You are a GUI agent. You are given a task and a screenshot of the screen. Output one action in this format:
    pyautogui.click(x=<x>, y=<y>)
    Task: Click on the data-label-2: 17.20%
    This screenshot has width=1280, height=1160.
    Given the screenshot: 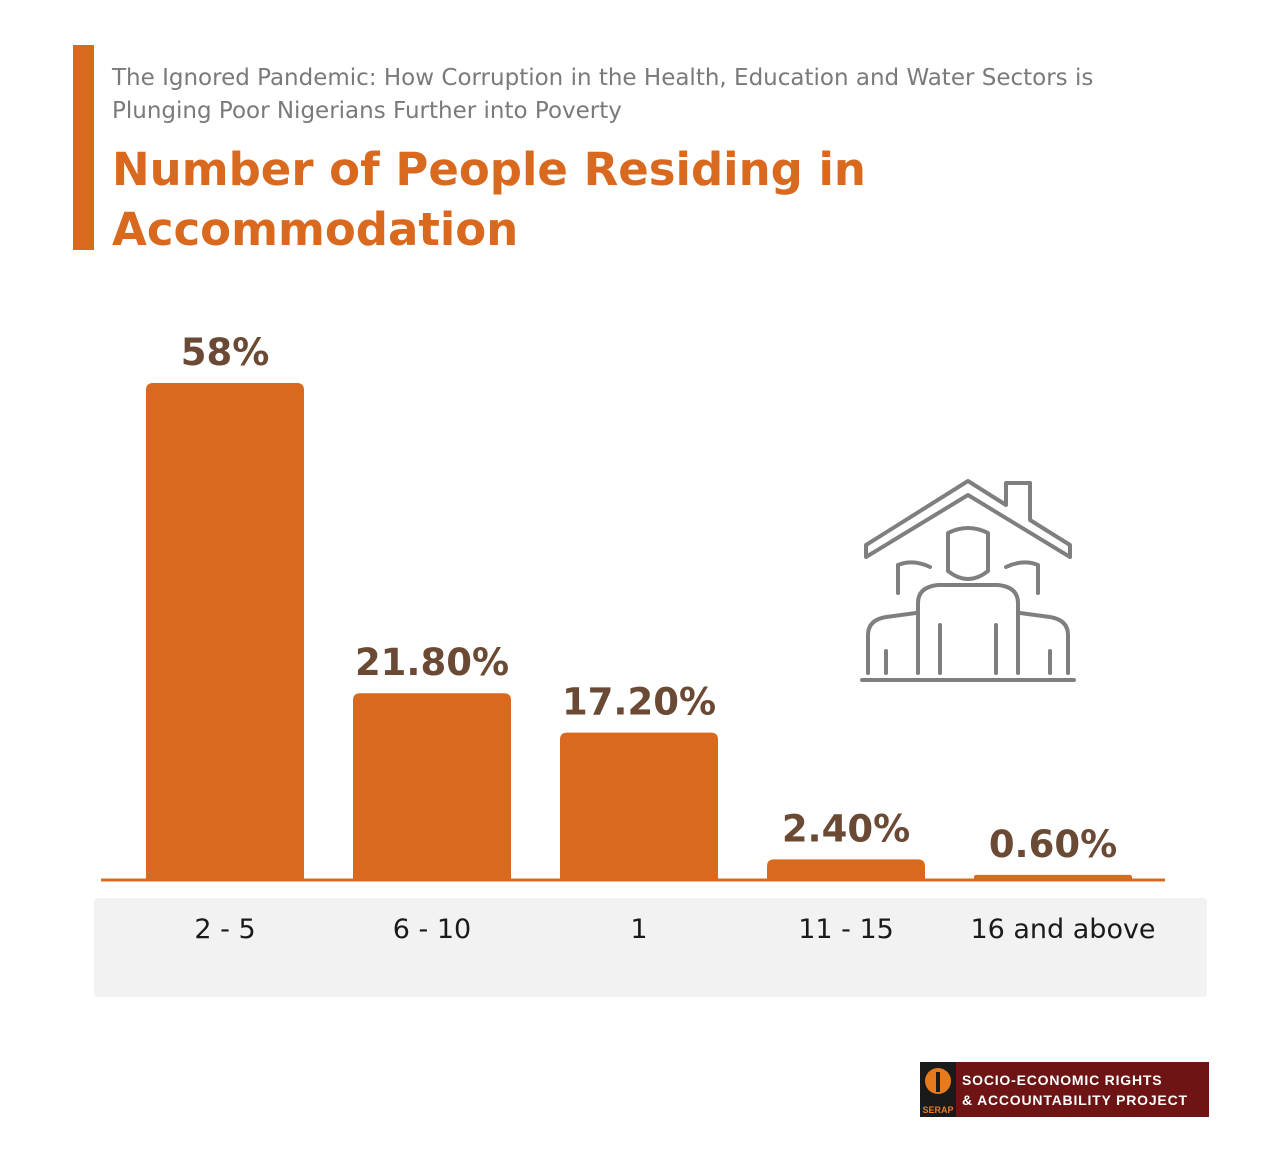 What is the action you would take?
    pyautogui.click(x=639, y=702)
    